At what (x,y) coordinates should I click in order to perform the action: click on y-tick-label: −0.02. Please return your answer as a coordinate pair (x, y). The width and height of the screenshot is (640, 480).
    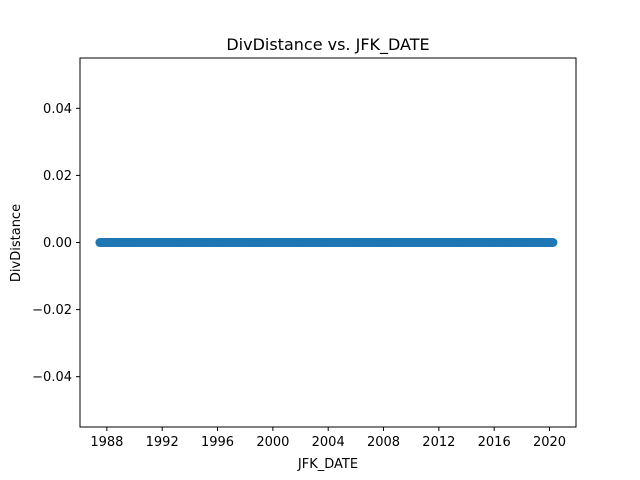
    Looking at the image, I should click on (52, 310).